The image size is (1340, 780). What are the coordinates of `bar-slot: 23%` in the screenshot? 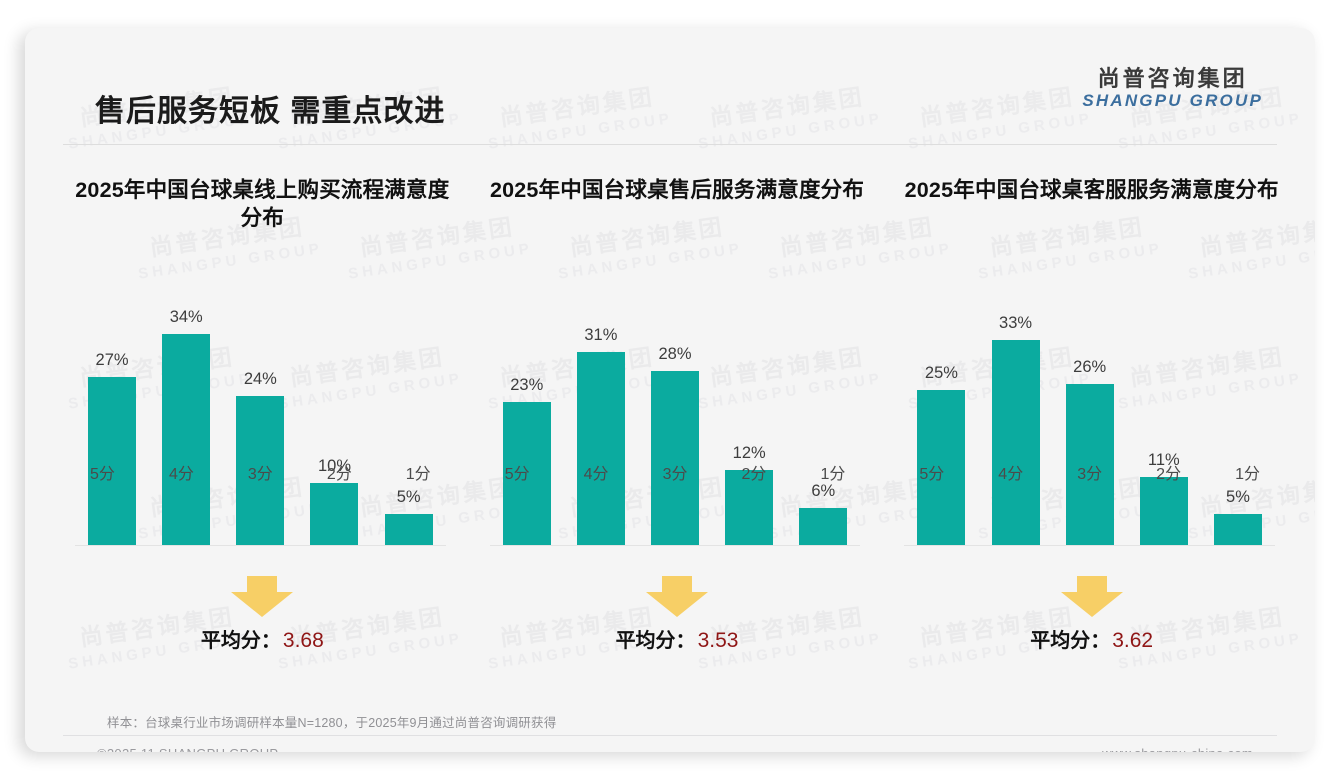 It's located at (527, 406).